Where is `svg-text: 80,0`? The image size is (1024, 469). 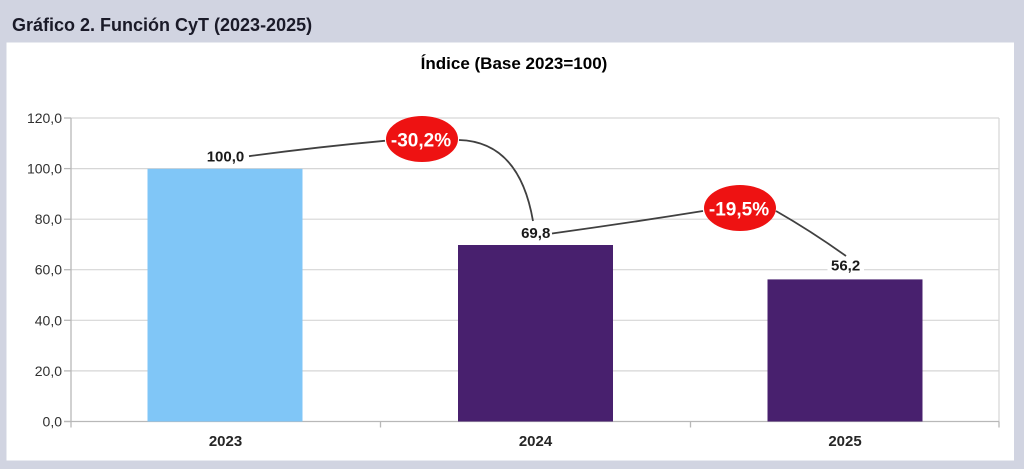
svg-text: 80,0 is located at coordinates (48, 219).